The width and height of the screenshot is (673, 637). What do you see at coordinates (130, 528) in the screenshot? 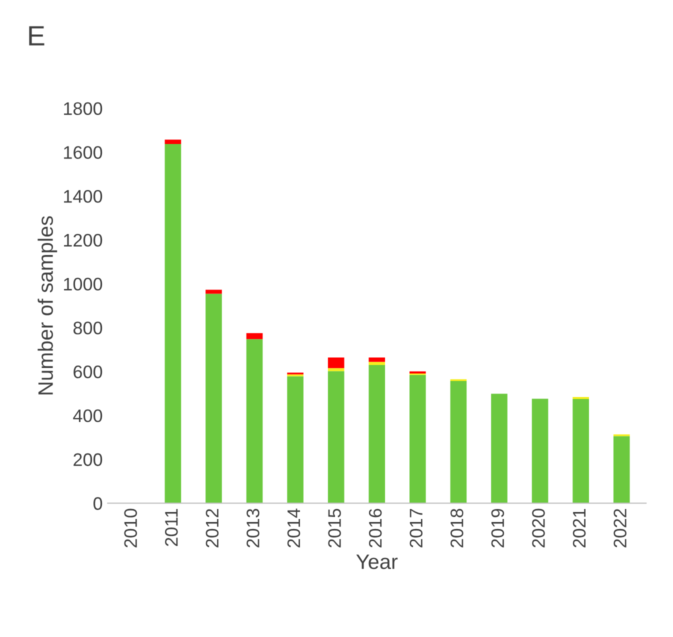
I see `x-tick-label: 2010` at bounding box center [130, 528].